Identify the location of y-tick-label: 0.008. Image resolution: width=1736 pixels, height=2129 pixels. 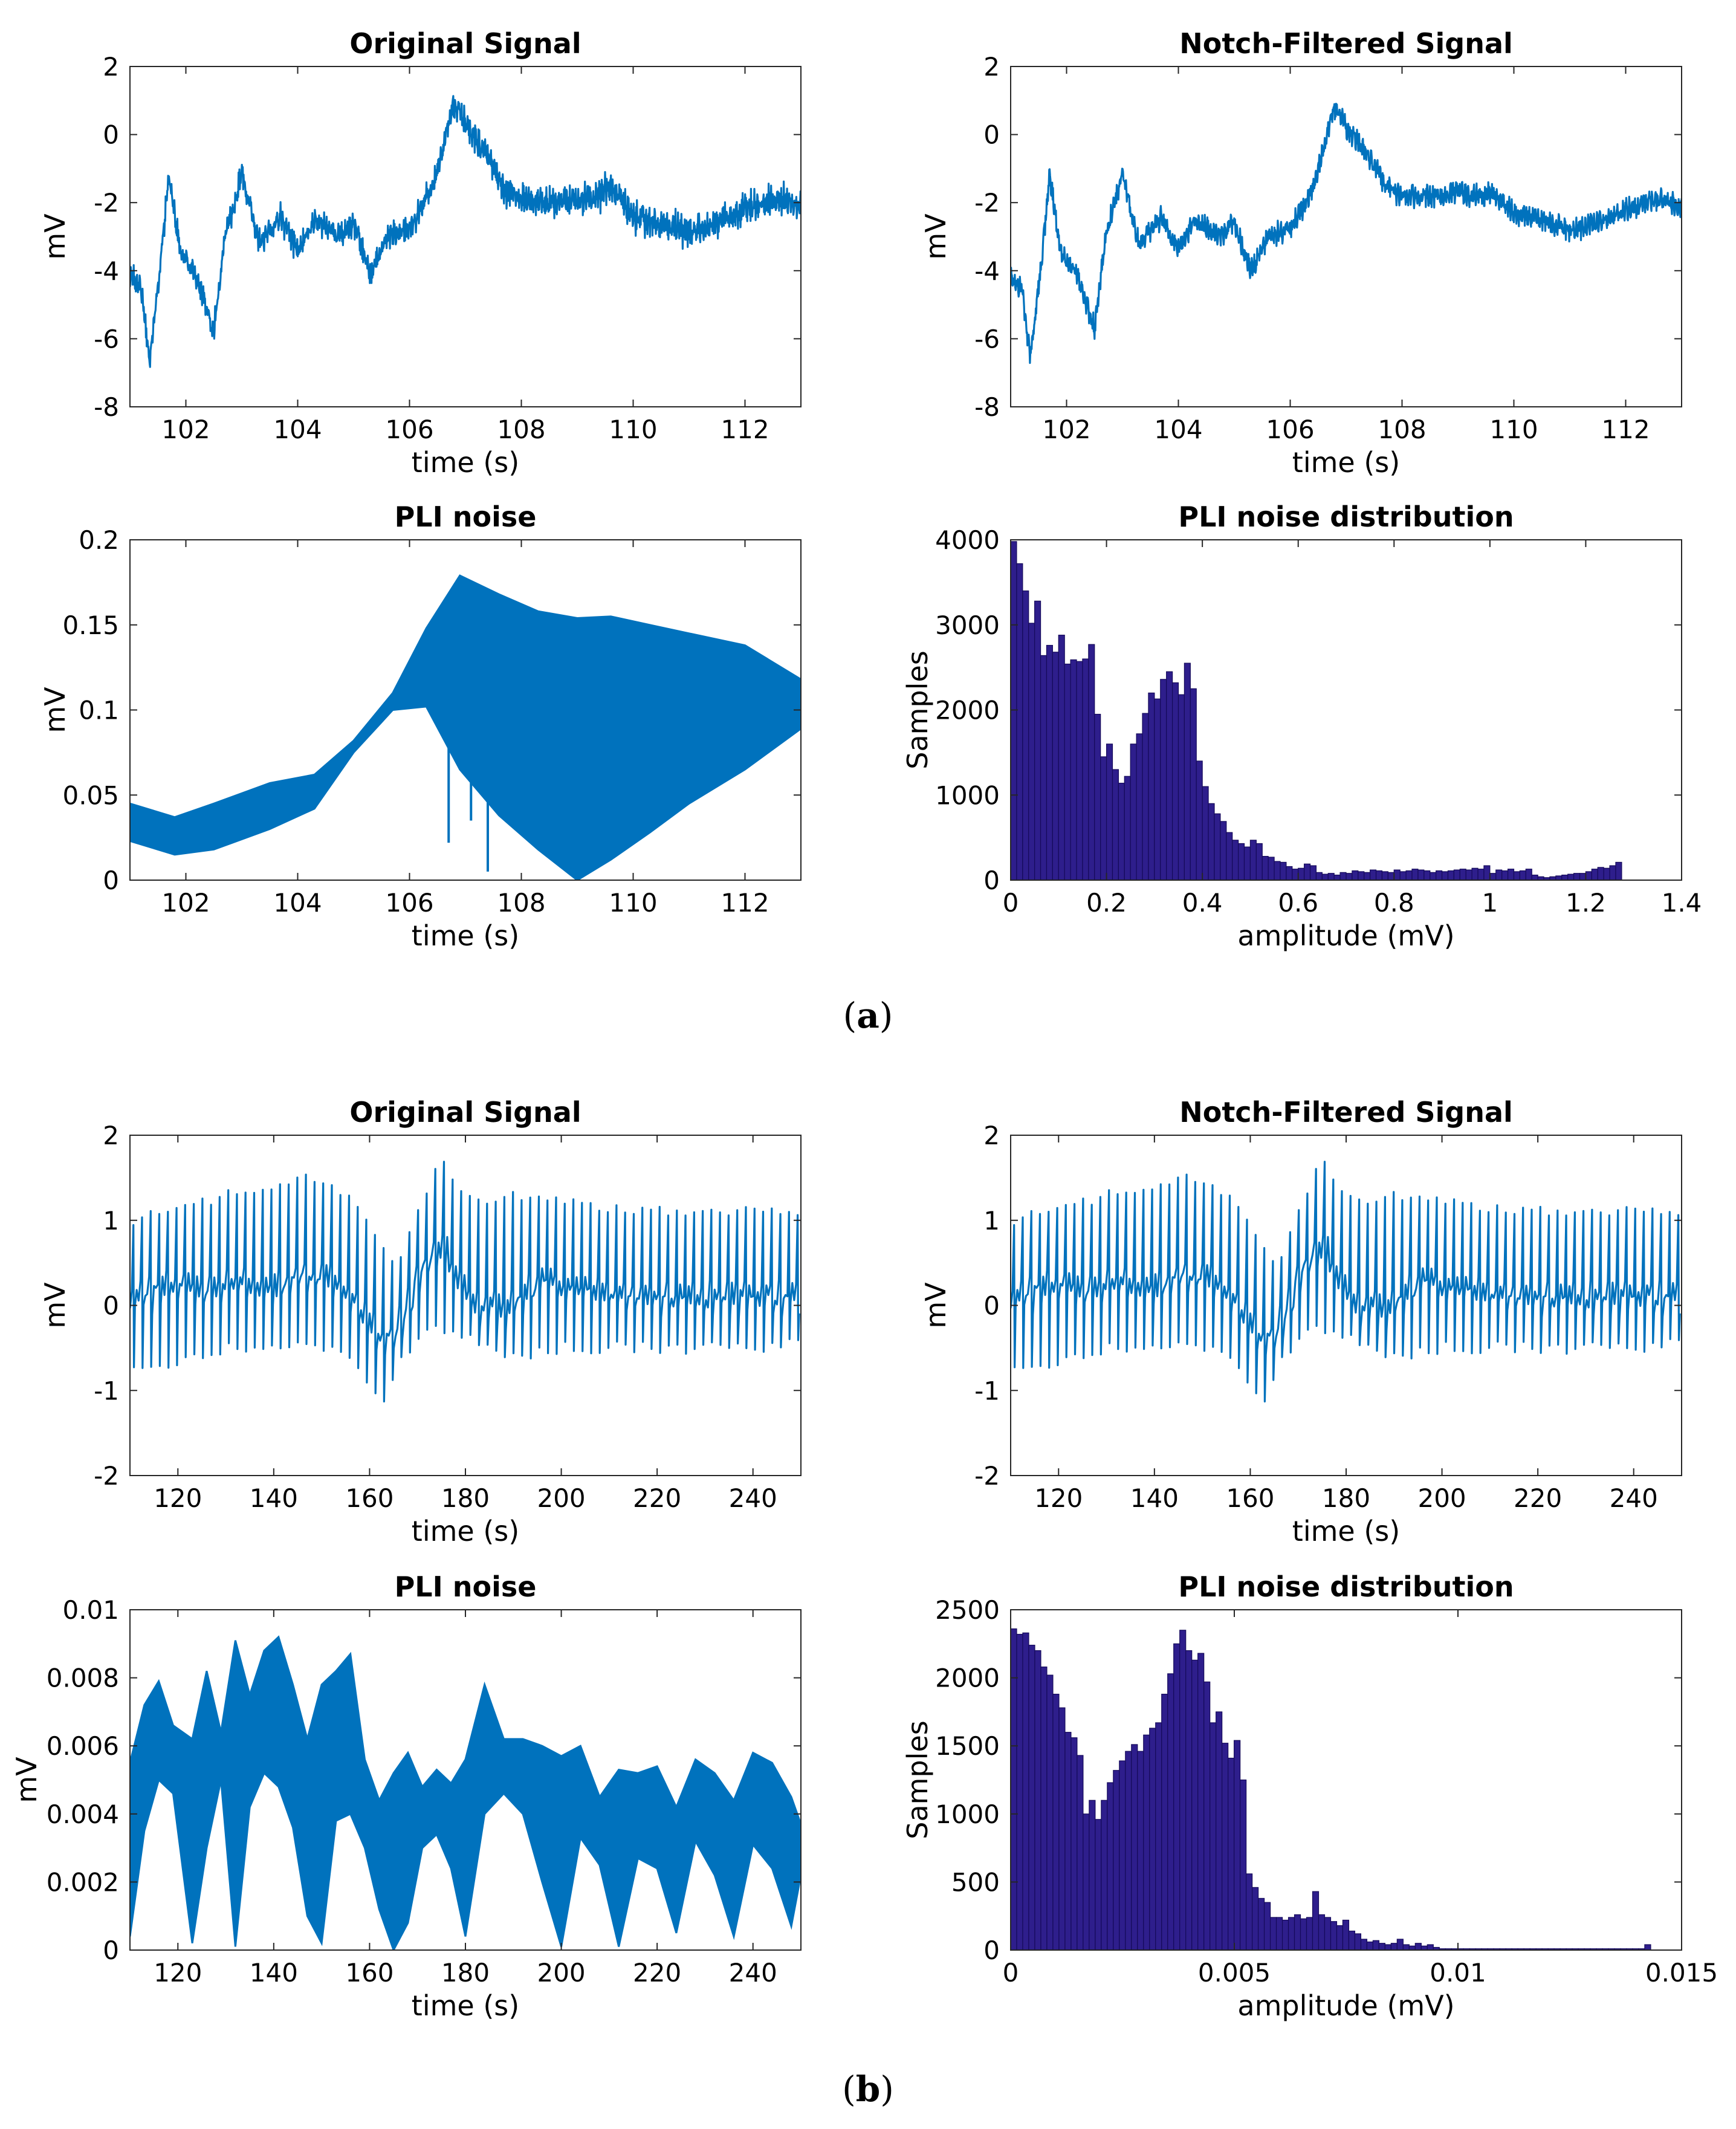
(83, 1678).